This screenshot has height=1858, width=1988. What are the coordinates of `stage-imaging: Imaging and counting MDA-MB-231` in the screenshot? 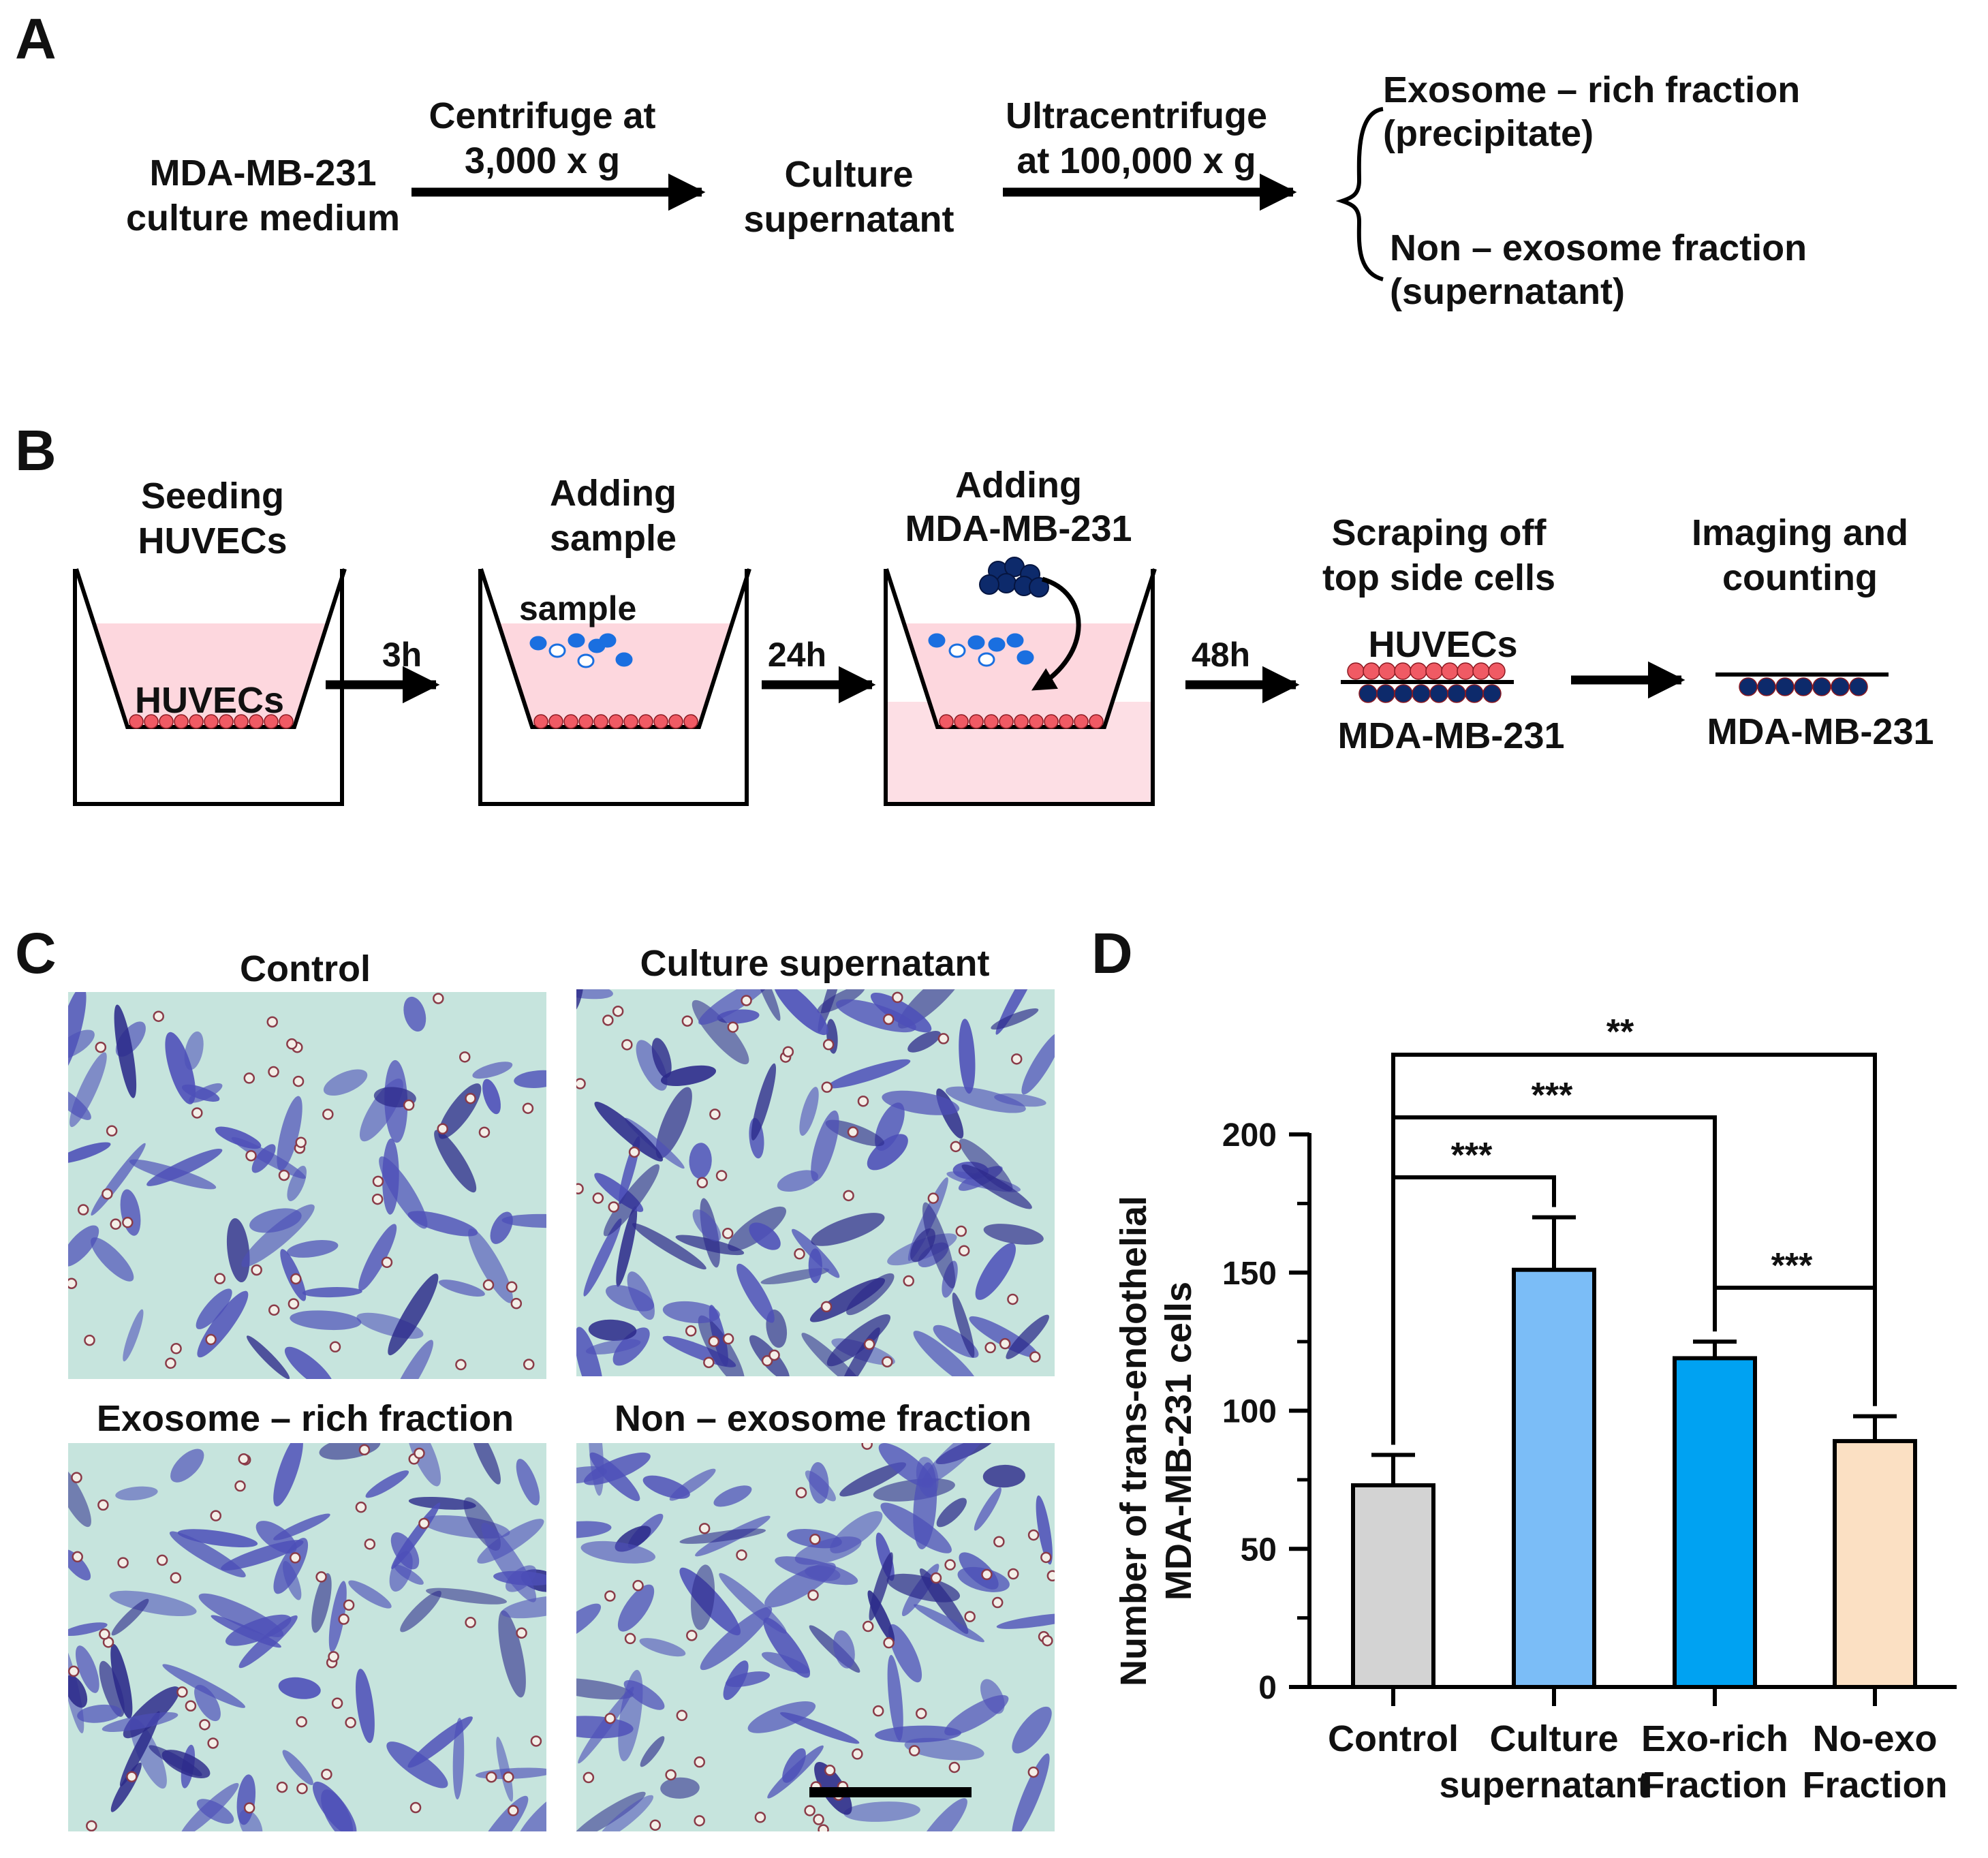 It's located at (1813, 632).